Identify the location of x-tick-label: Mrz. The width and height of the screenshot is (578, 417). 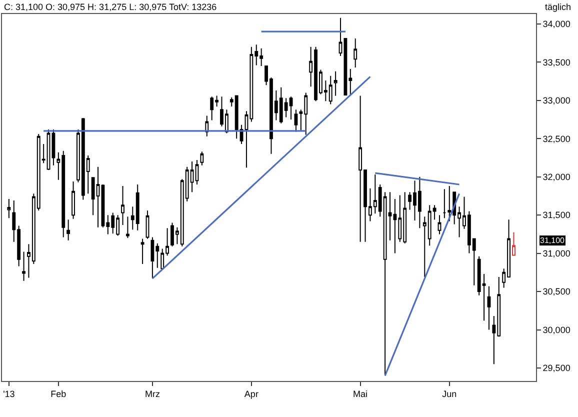
(152, 393).